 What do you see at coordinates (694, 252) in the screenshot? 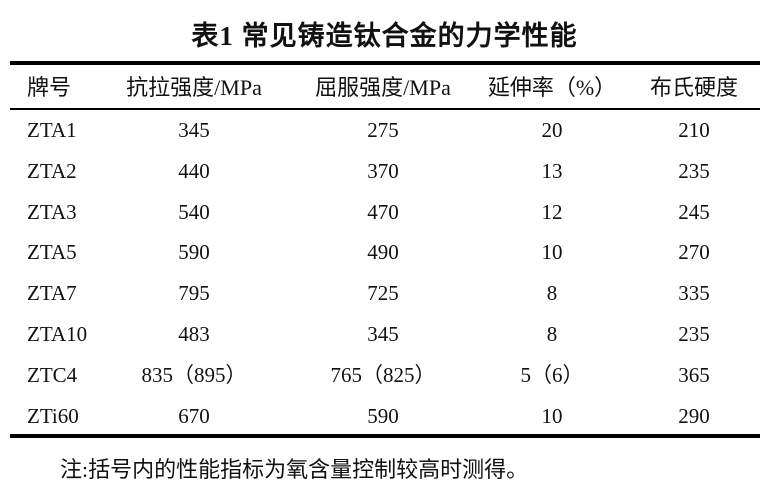
I see `table-cell: 270` at bounding box center [694, 252].